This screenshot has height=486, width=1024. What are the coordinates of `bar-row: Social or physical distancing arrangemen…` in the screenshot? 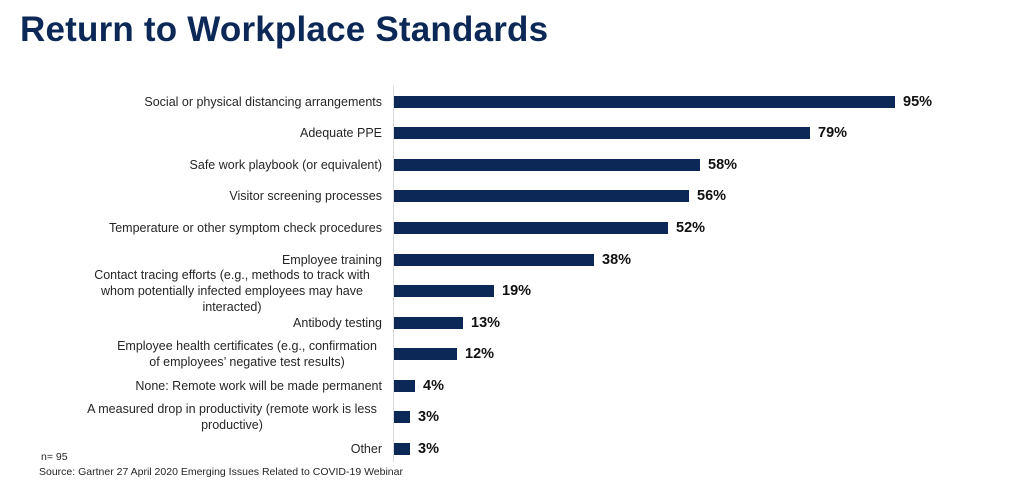 It's located at (512, 102).